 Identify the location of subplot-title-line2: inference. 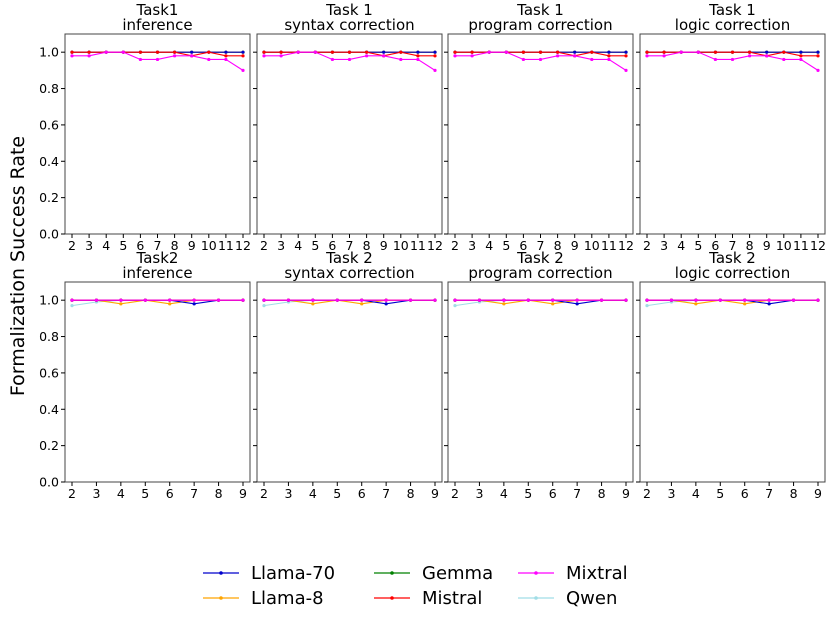
(157, 25).